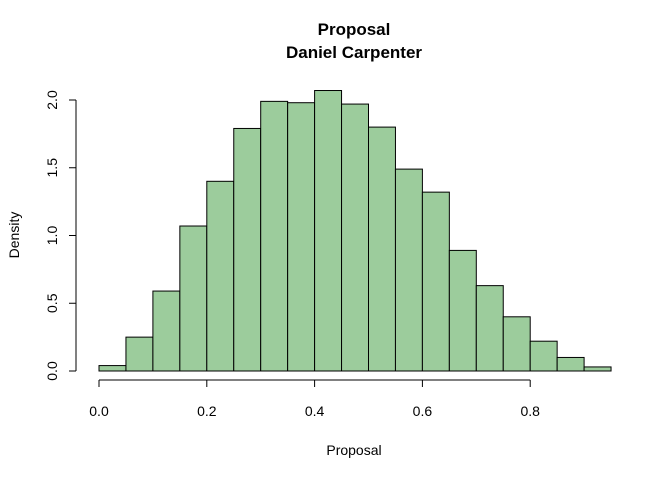 This screenshot has height=480, width=672. I want to click on y-tick-label: 1.5, so click(52, 168).